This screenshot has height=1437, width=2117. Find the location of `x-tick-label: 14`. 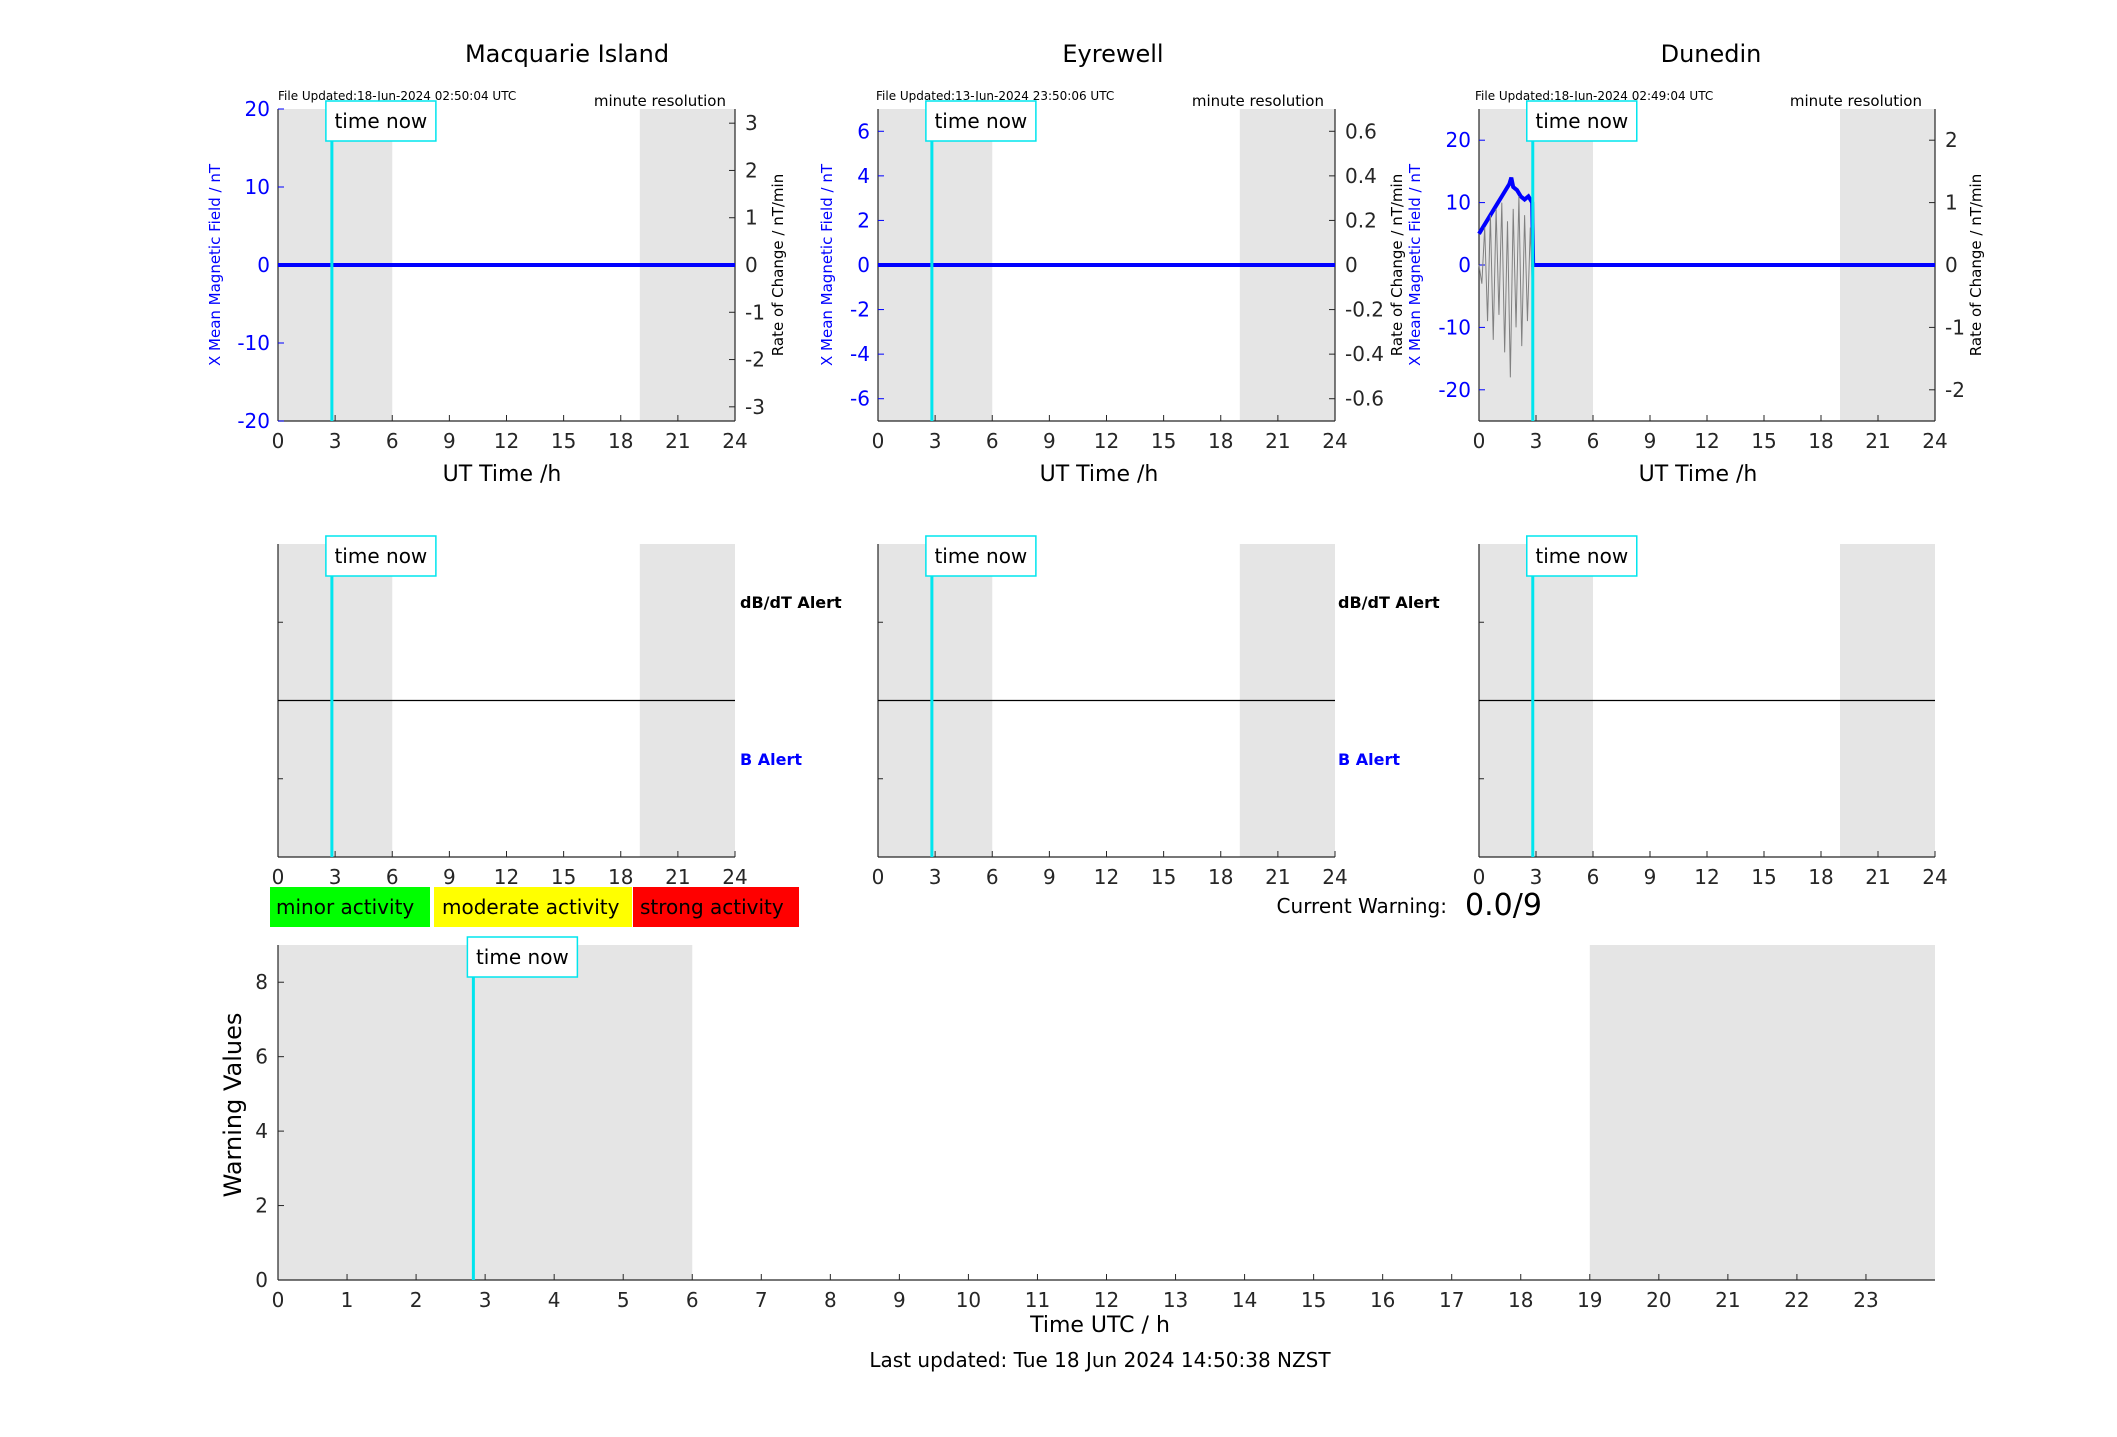

x-tick-label: 14 is located at coordinates (1244, 1300).